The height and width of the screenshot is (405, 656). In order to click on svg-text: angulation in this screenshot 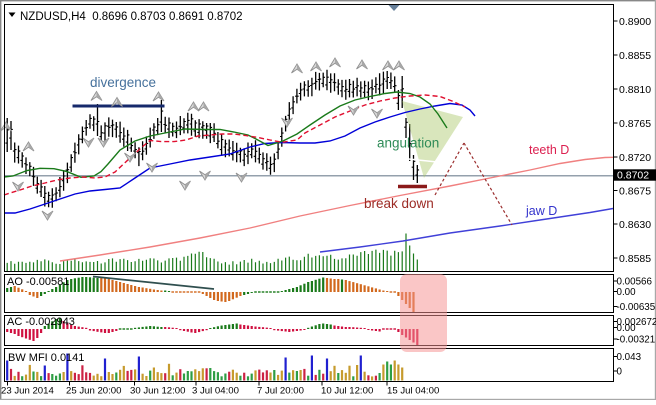, I will do `click(408, 143)`.